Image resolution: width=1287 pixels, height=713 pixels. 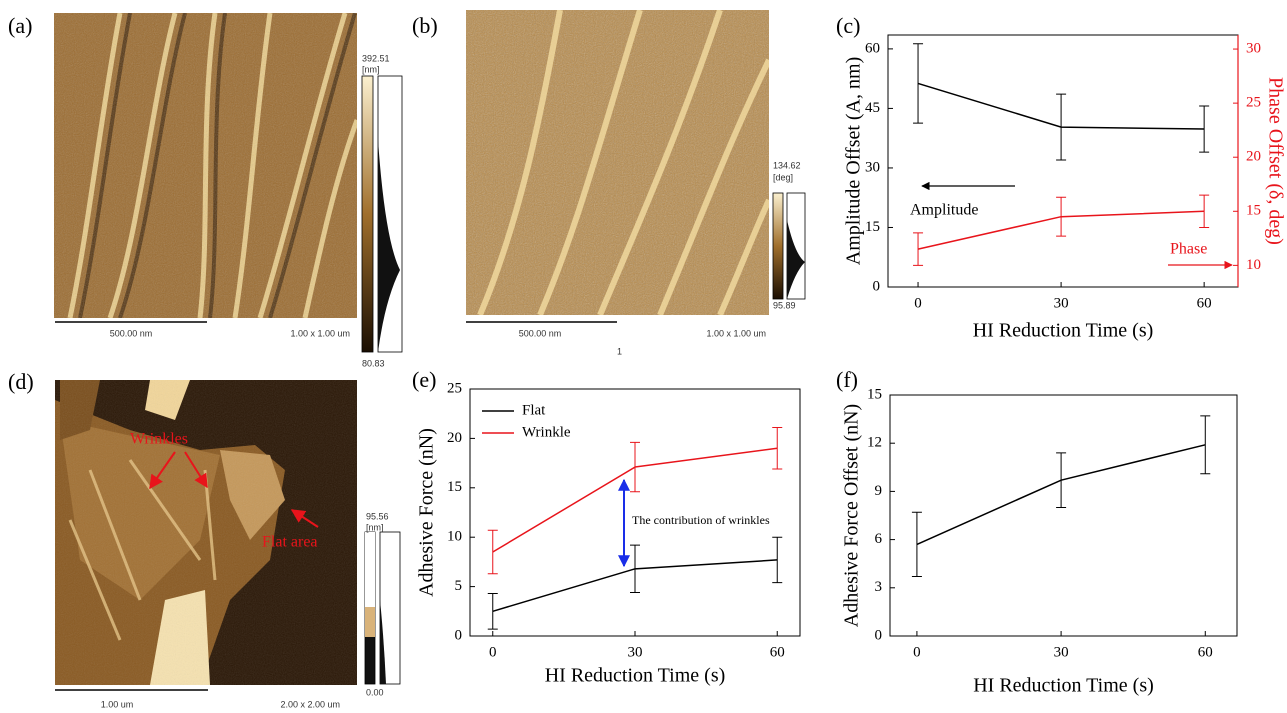 What do you see at coordinates (701, 520) in the screenshot?
I see `annotation: The contribution of wrinkles` at bounding box center [701, 520].